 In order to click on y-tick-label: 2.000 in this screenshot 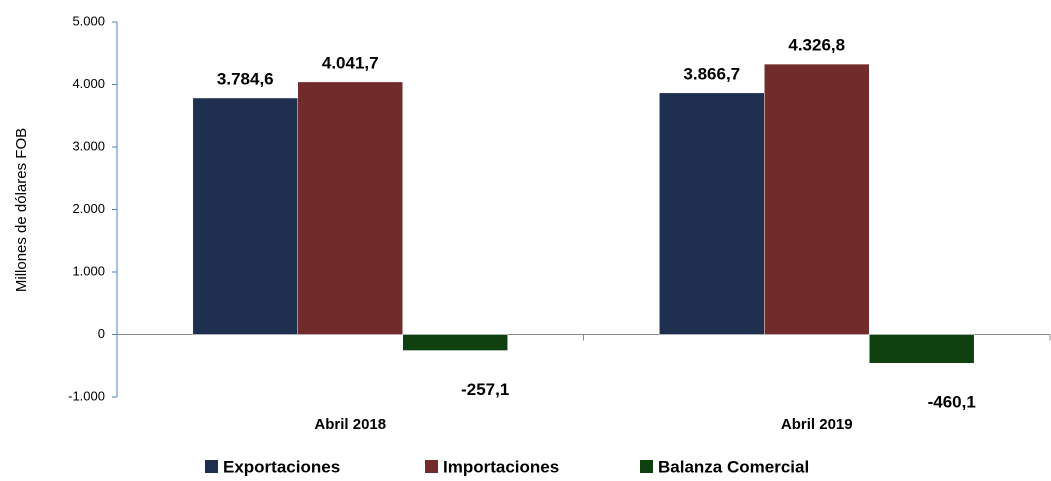, I will do `click(88, 208)`.